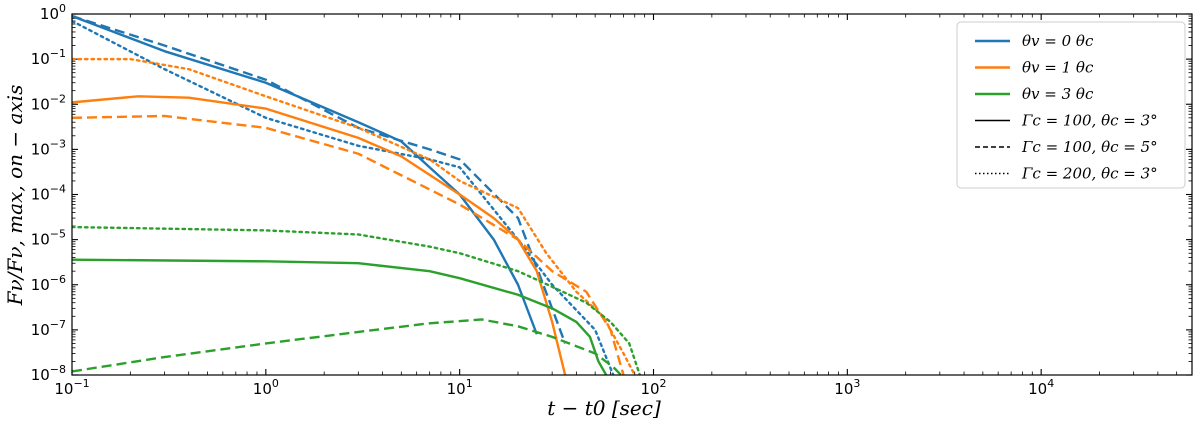  What do you see at coordinates (847, 387) in the screenshot?
I see `x-tick-label: 10³` at bounding box center [847, 387].